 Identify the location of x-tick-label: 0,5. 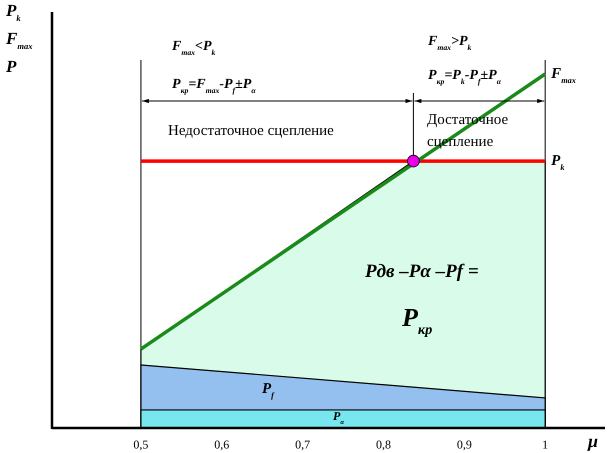
(140, 445).